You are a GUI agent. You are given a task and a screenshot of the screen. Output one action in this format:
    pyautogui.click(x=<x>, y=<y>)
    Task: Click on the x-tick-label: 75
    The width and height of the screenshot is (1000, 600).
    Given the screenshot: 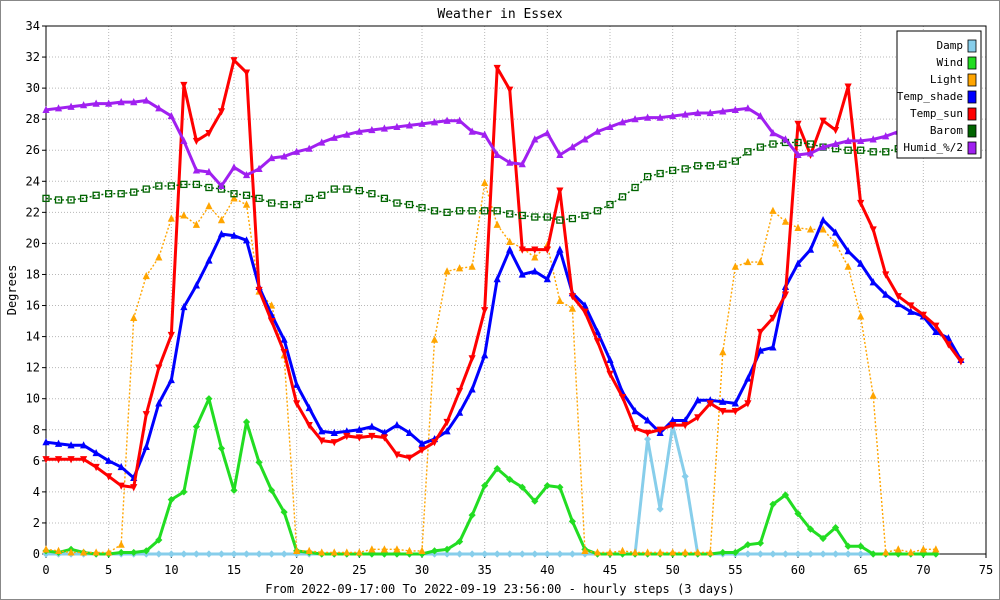 What is the action you would take?
    pyautogui.click(x=986, y=570)
    